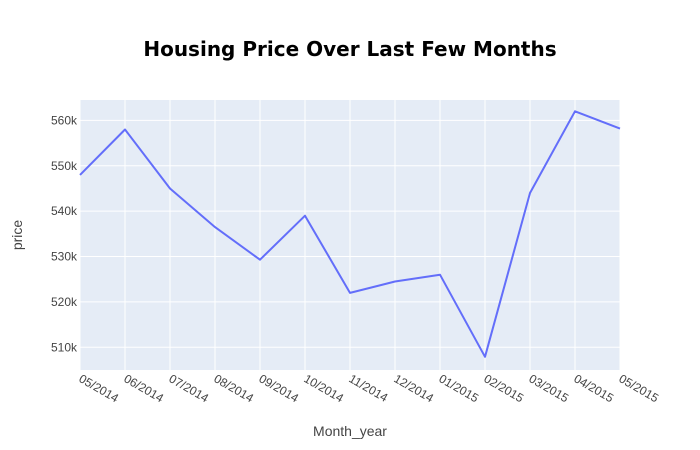 This screenshot has width=700, height=450. What do you see at coordinates (350, 431) in the screenshot?
I see `x-axis-label: Month_year` at bounding box center [350, 431].